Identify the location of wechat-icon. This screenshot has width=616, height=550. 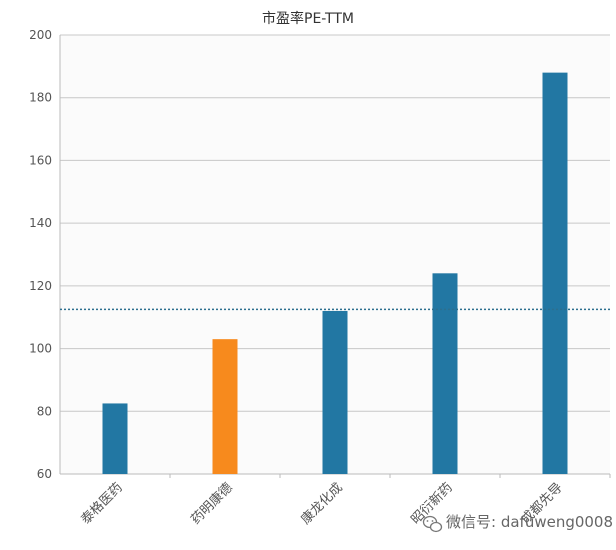
(432, 524).